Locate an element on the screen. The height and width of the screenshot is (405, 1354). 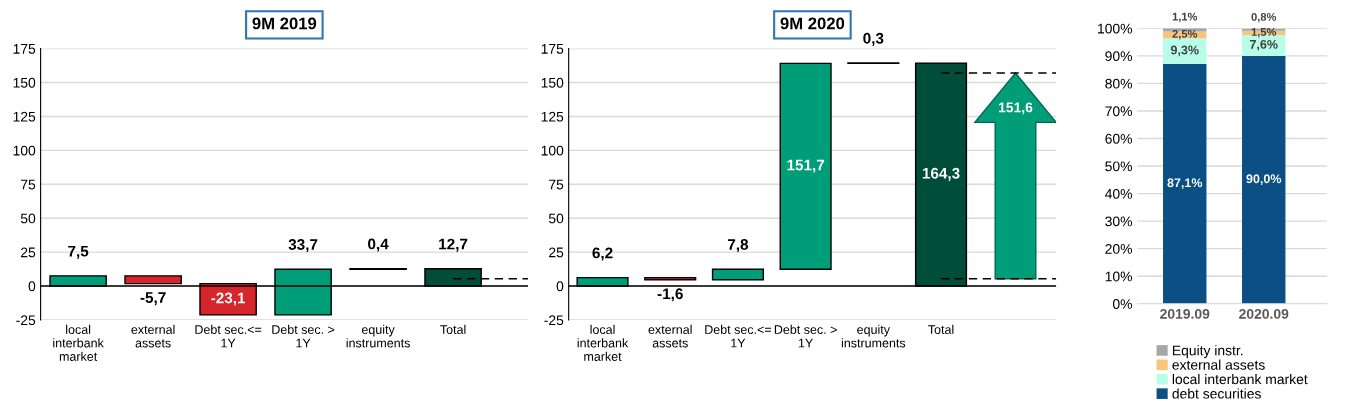
y-tick-label: 100% is located at coordinates (1115, 28).